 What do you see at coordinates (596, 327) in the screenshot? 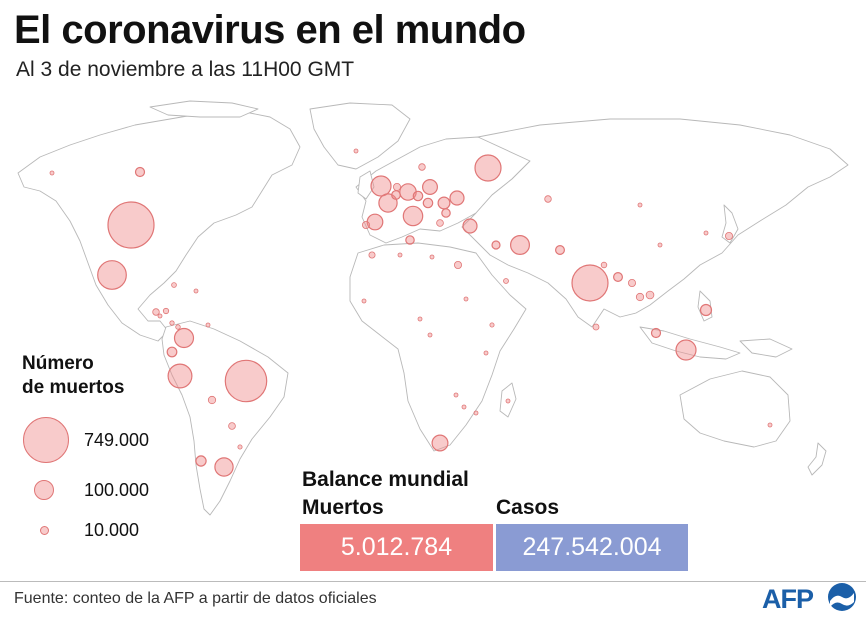
I see `bubble-sri-lanka` at bounding box center [596, 327].